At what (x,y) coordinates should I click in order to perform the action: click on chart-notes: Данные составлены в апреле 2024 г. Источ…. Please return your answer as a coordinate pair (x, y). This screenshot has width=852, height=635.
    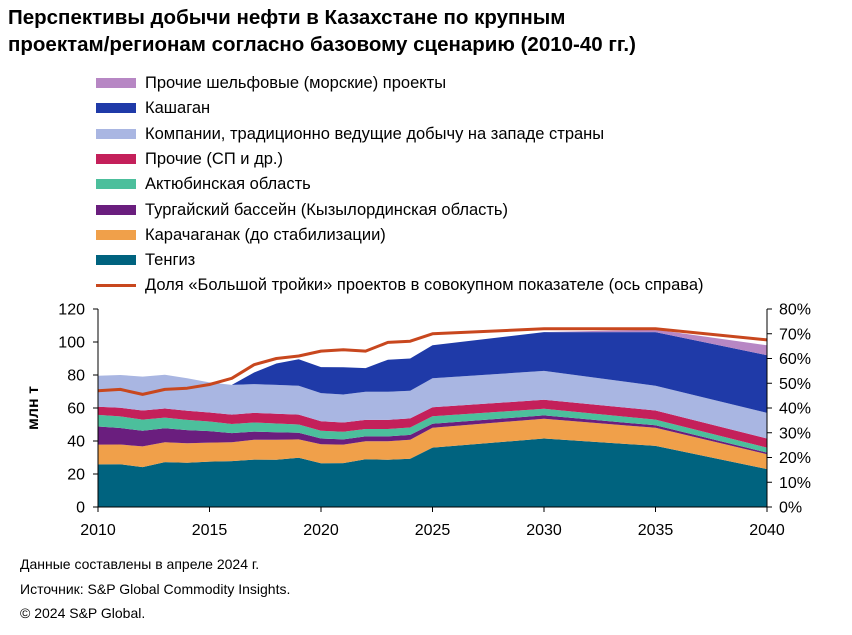
    Looking at the image, I should click on (155, 589).